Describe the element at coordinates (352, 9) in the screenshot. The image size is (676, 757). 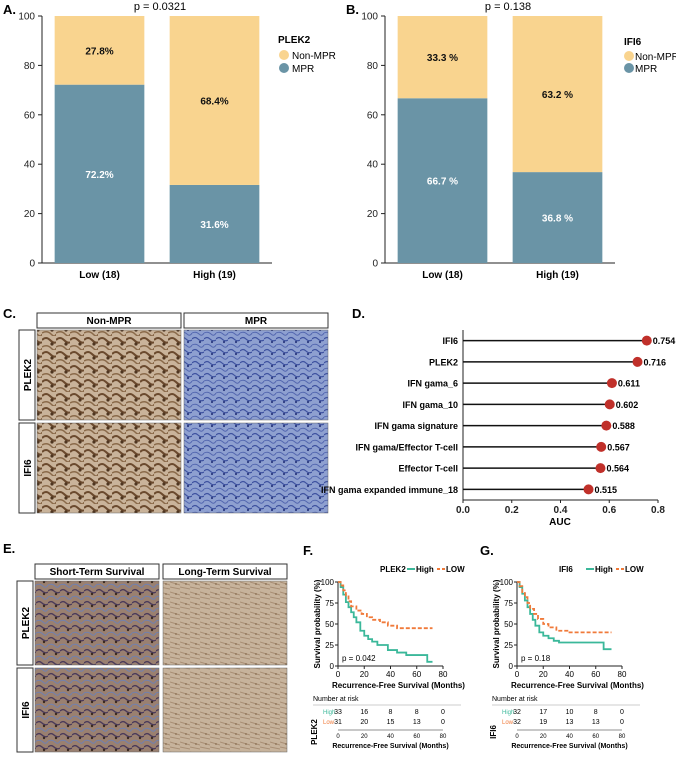
I see `panel-letter-b: B.` at that location.